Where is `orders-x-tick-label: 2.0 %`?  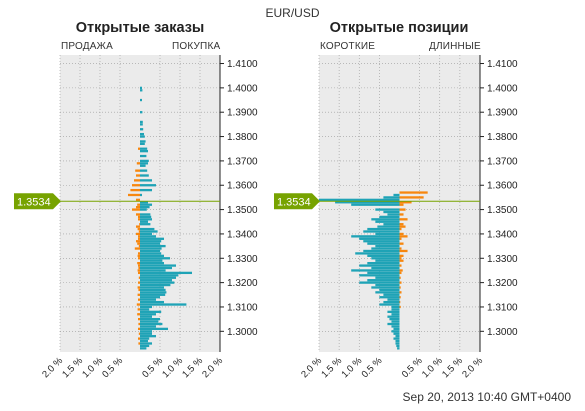 orders-x-tick-label: 2.0 % is located at coordinates (212, 367).